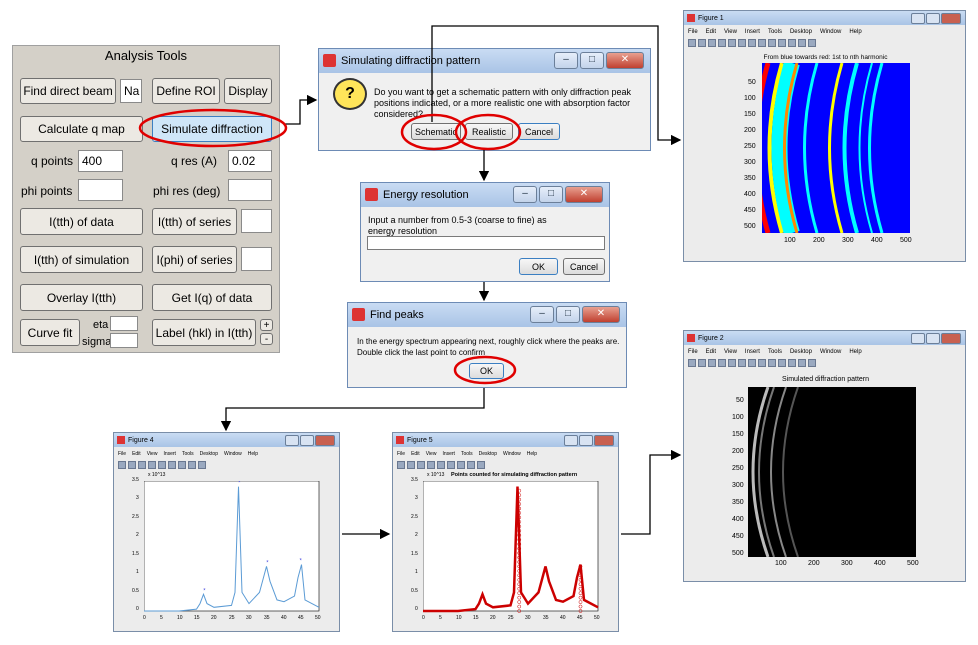 Image resolution: width=978 pixels, height=645 pixels. What do you see at coordinates (250, 190) in the screenshot?
I see `phi-res-field` at bounding box center [250, 190].